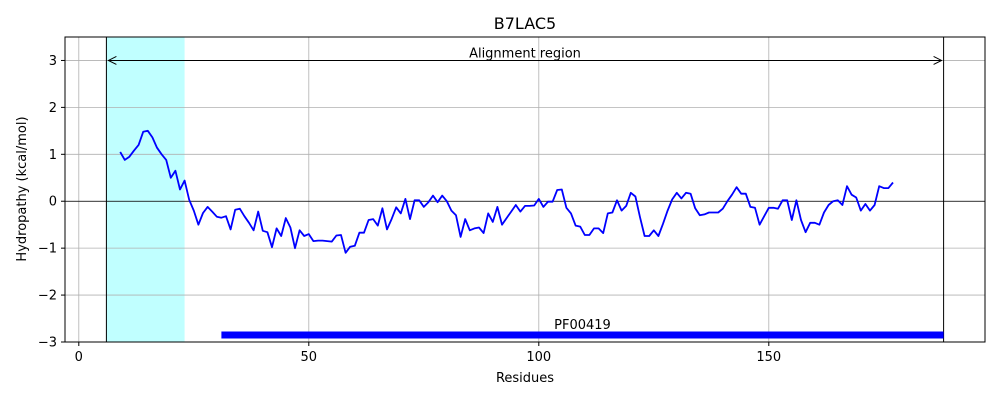  I want to click on y-tick-label: 3, so click(53, 61).